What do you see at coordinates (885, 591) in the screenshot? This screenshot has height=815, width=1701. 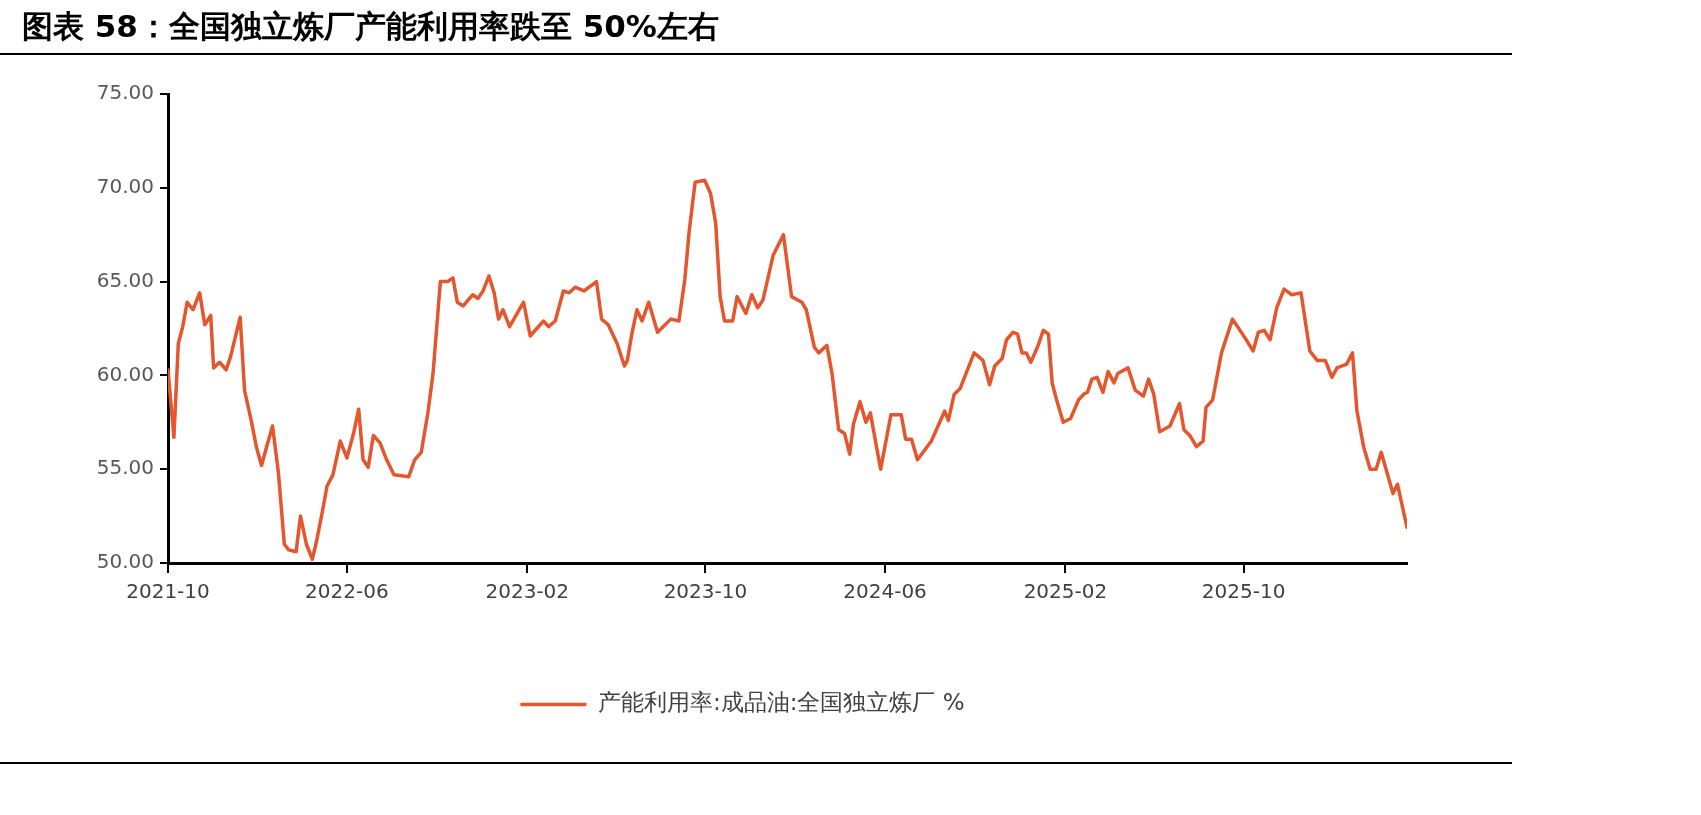 I see `x-tick-label: 2024-06` at bounding box center [885, 591].